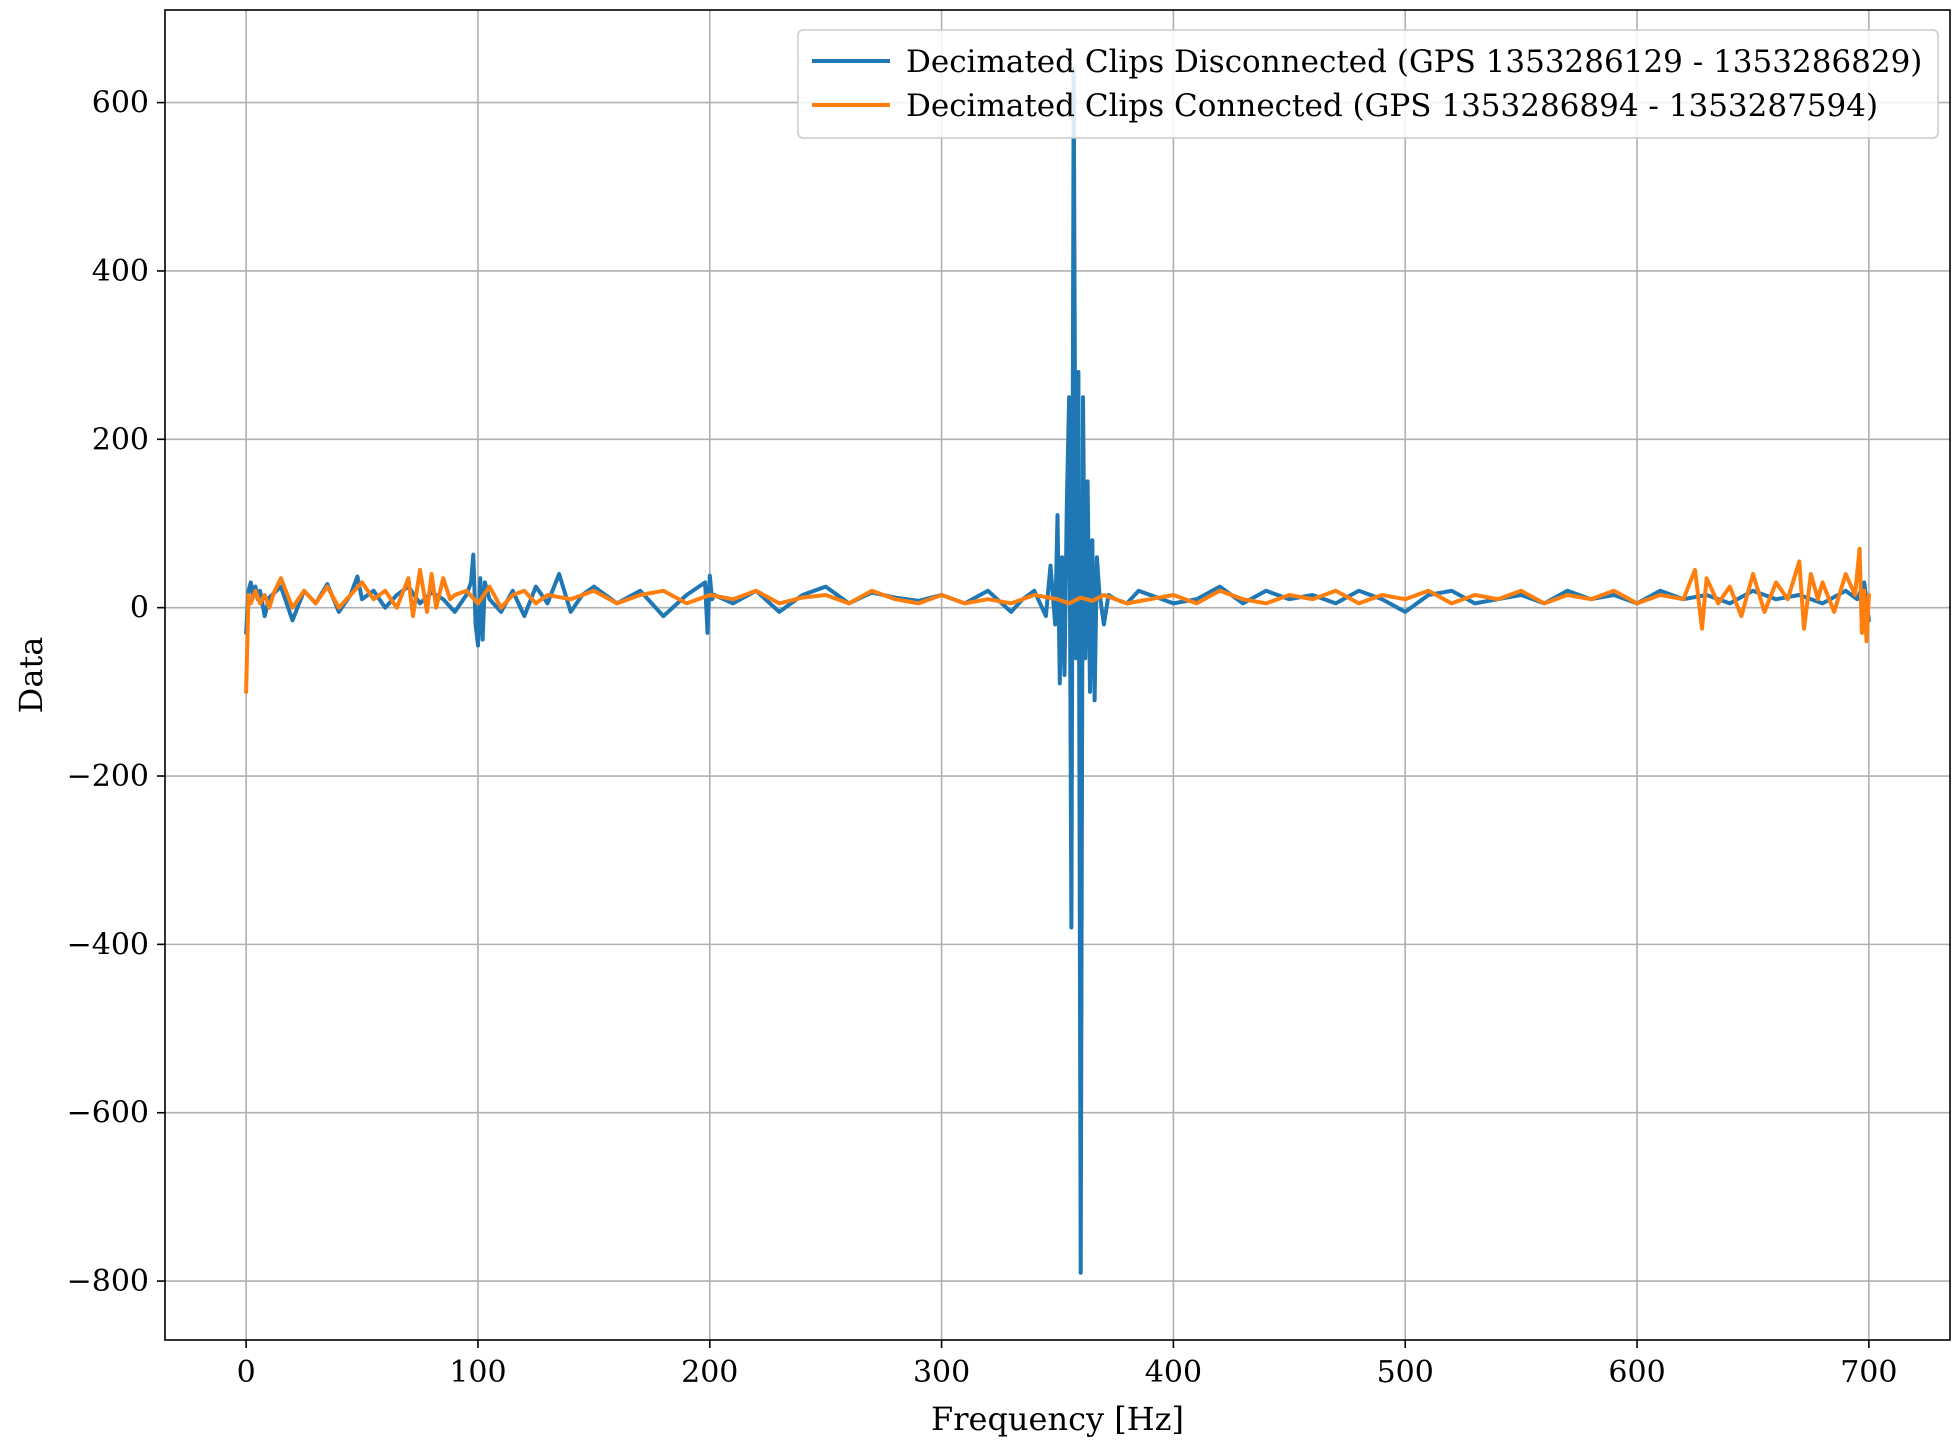  What do you see at coordinates (1405, 1372) in the screenshot?
I see `x-tick-label: 500` at bounding box center [1405, 1372].